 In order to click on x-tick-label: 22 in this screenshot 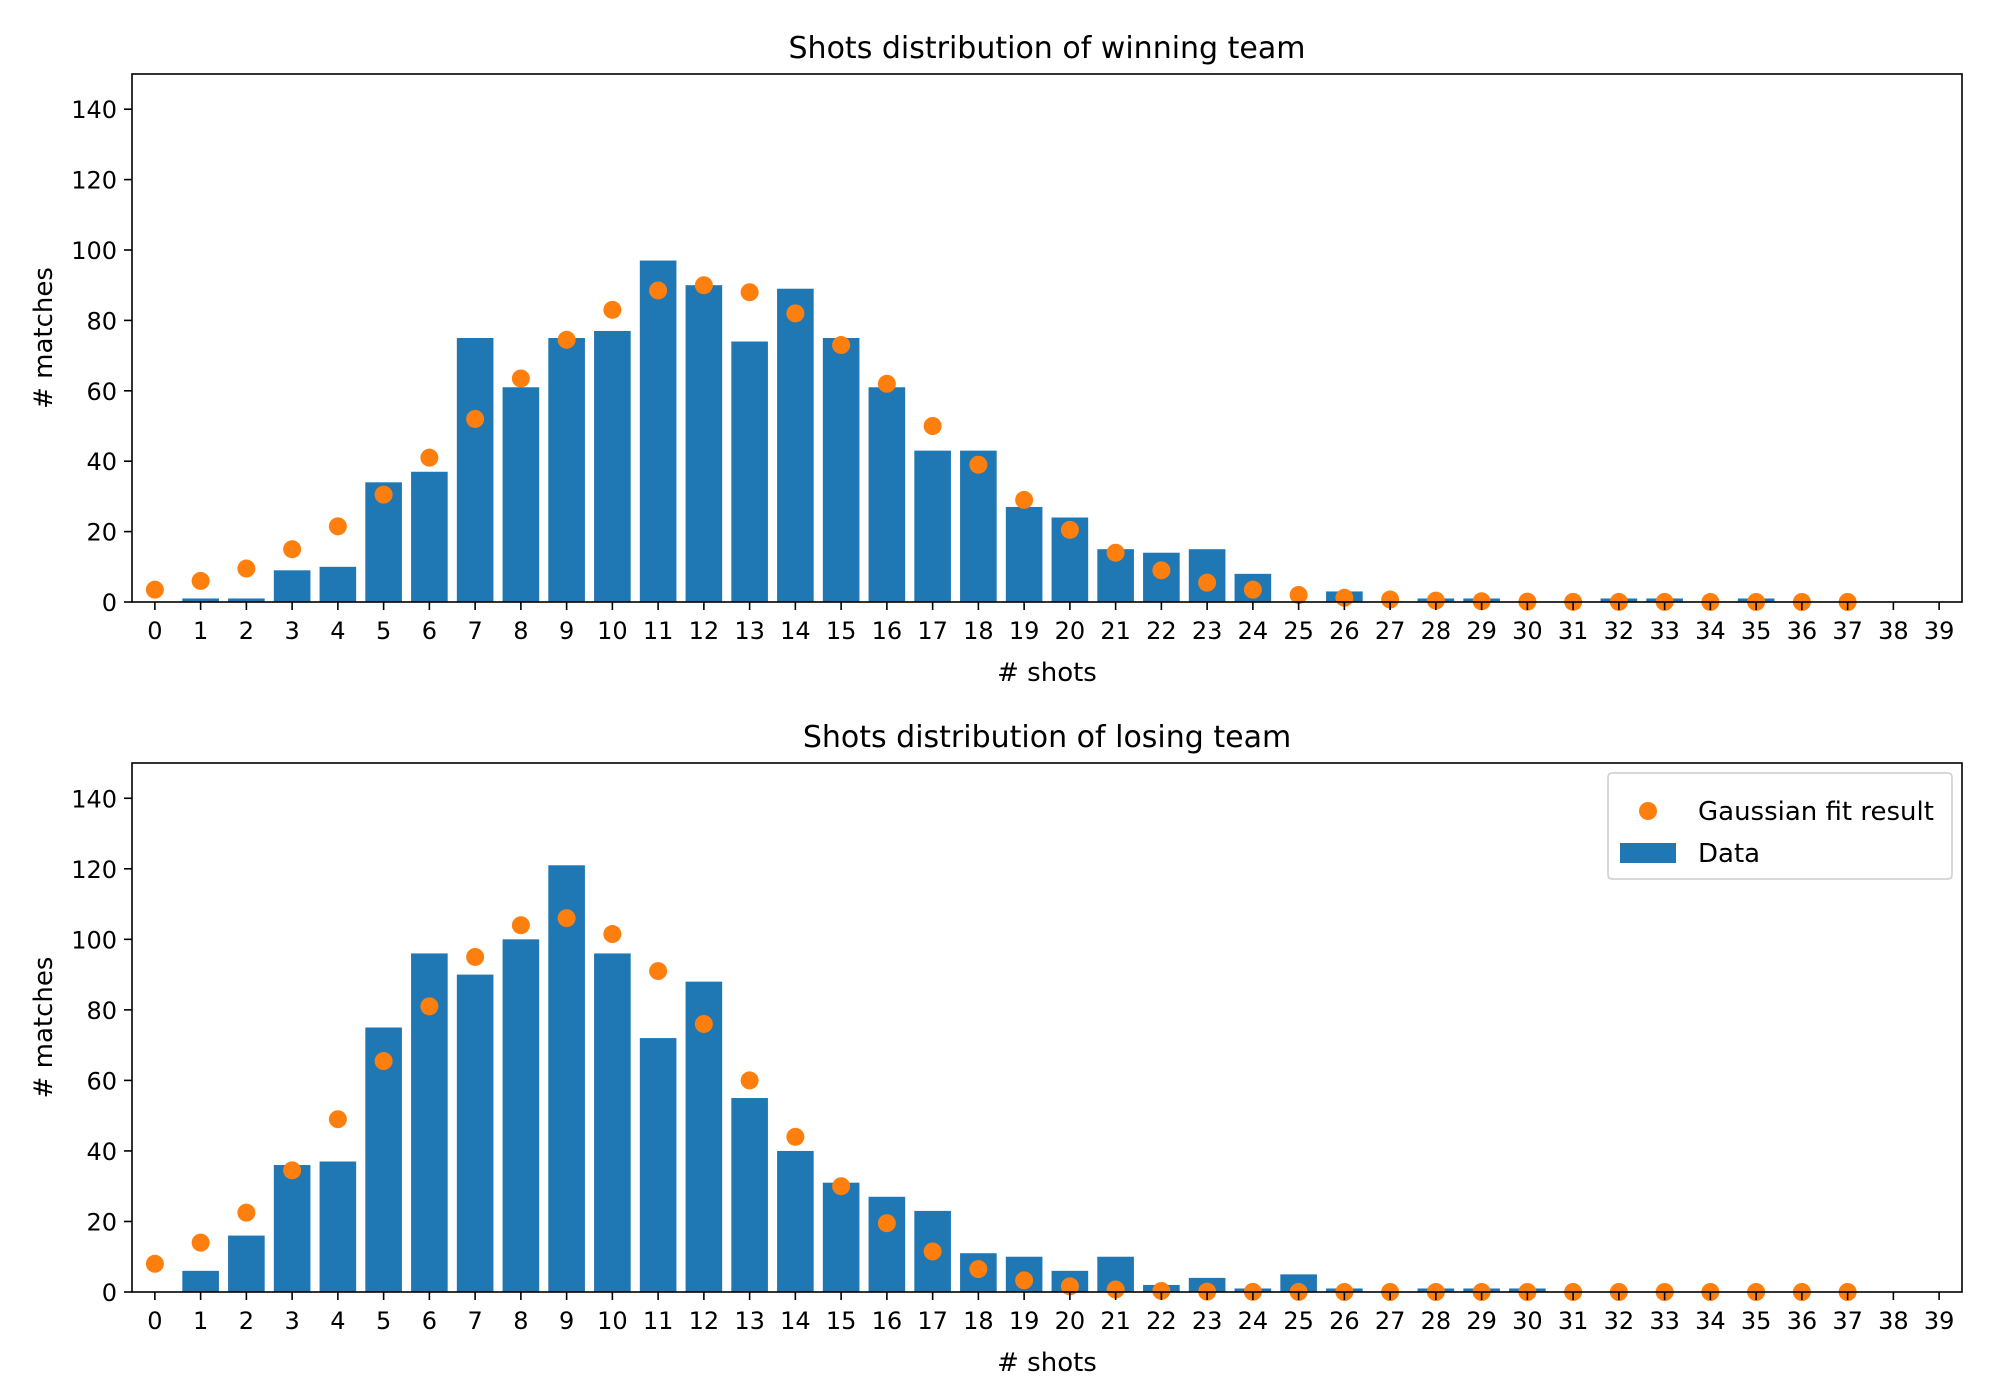, I will do `click(1161, 1321)`.